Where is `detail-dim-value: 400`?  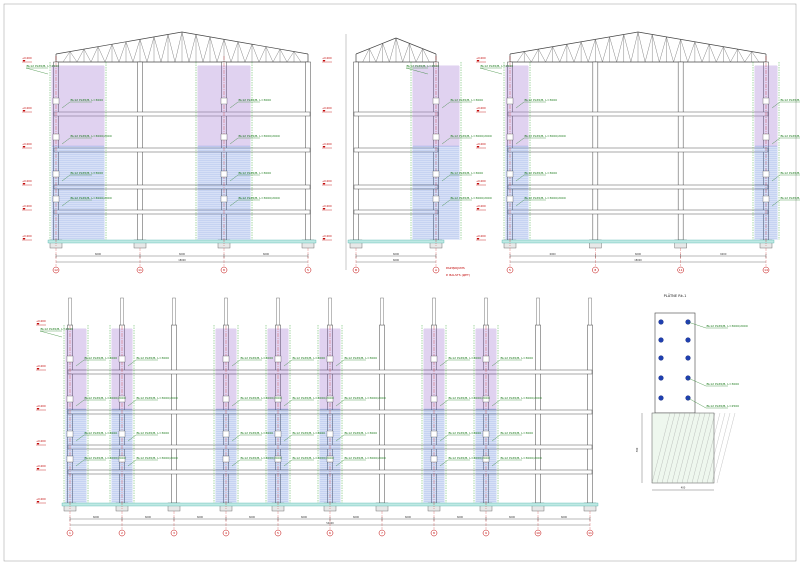 detail-dim-value: 400 is located at coordinates (683, 488).